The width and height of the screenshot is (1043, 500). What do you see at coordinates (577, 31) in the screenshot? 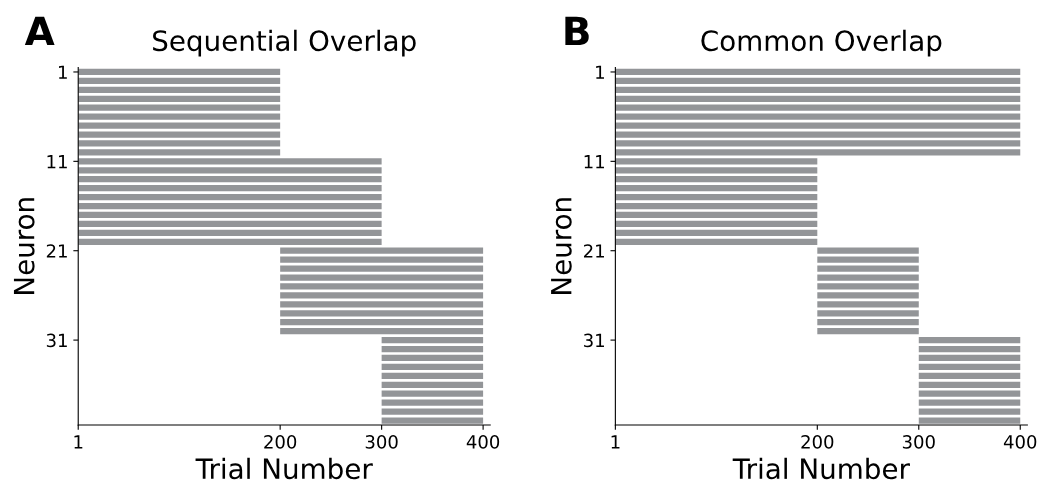
I see `text: B` at bounding box center [577, 31].